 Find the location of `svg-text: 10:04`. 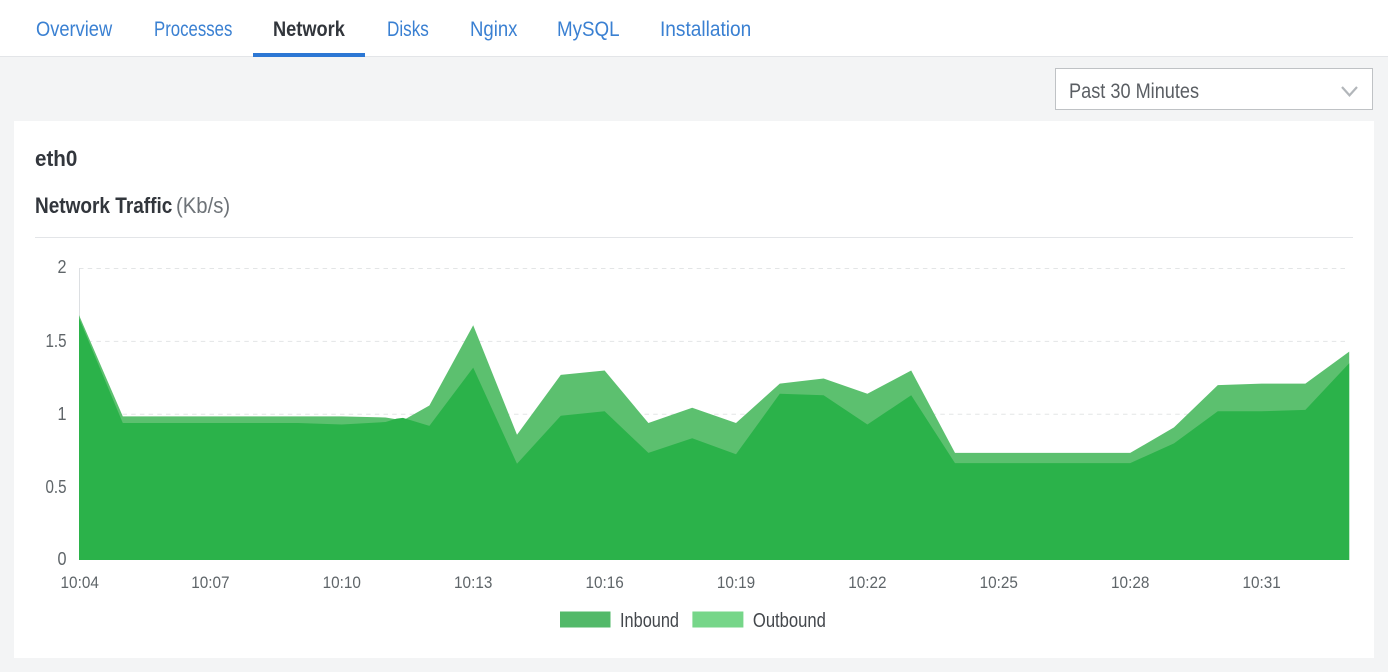

svg-text: 10:04 is located at coordinates (80, 582).